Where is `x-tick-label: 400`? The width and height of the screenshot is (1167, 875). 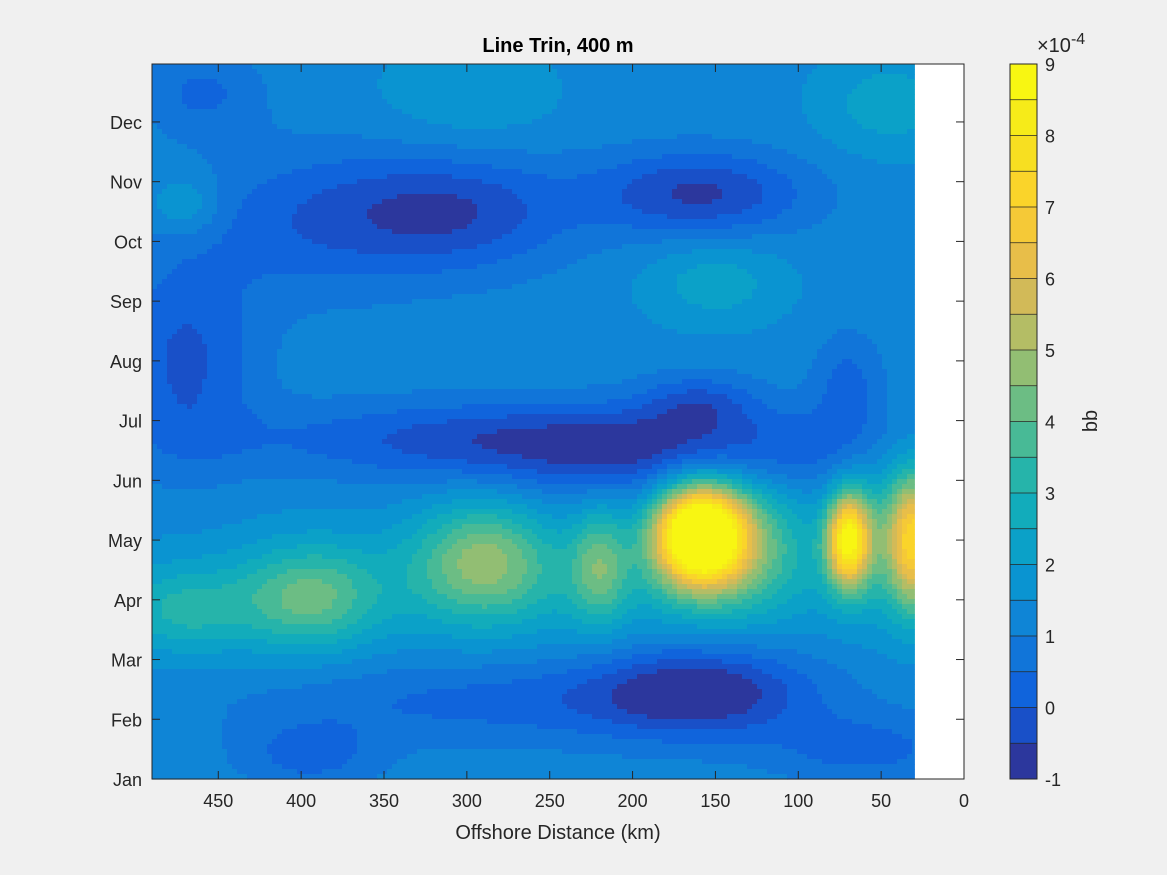
x-tick-label: 400 is located at coordinates (301, 801).